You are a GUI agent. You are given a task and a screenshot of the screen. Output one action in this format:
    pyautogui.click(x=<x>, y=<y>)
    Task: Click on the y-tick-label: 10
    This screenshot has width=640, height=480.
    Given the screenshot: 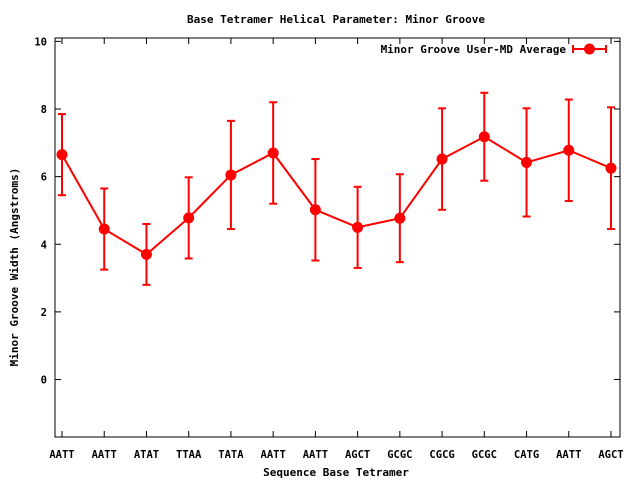 What is the action you would take?
    pyautogui.click(x=40, y=42)
    